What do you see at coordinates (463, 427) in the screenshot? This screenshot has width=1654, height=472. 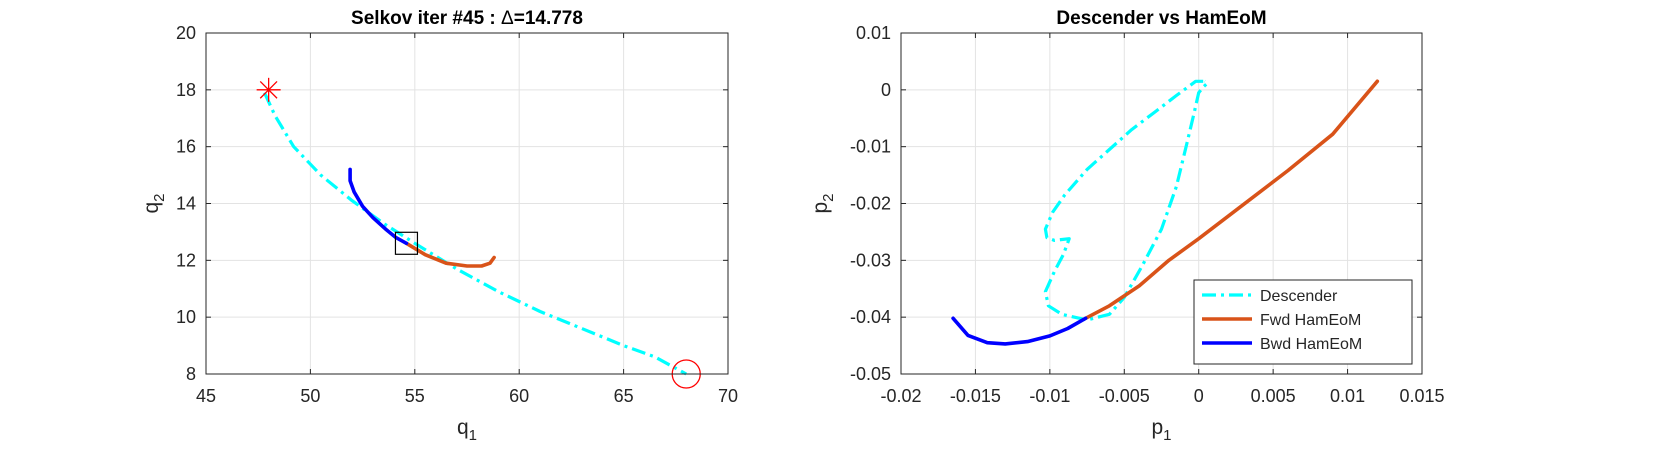 I see `x-axis-label-main: q` at bounding box center [463, 427].